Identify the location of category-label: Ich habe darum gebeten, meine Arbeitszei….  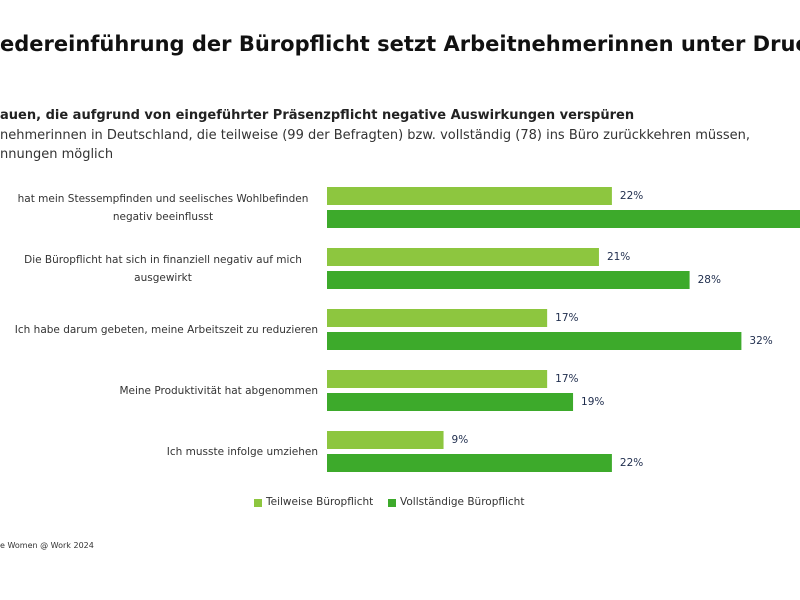
(166, 329).